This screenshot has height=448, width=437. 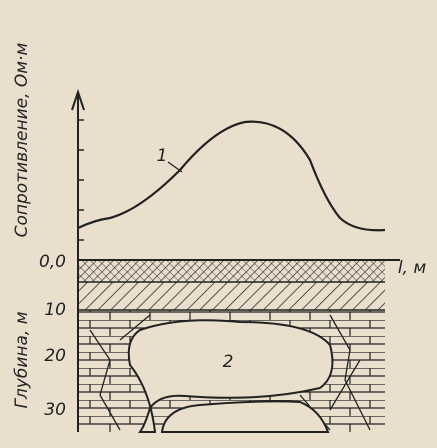 I want to click on soil-layer, so click(x=231, y=271).